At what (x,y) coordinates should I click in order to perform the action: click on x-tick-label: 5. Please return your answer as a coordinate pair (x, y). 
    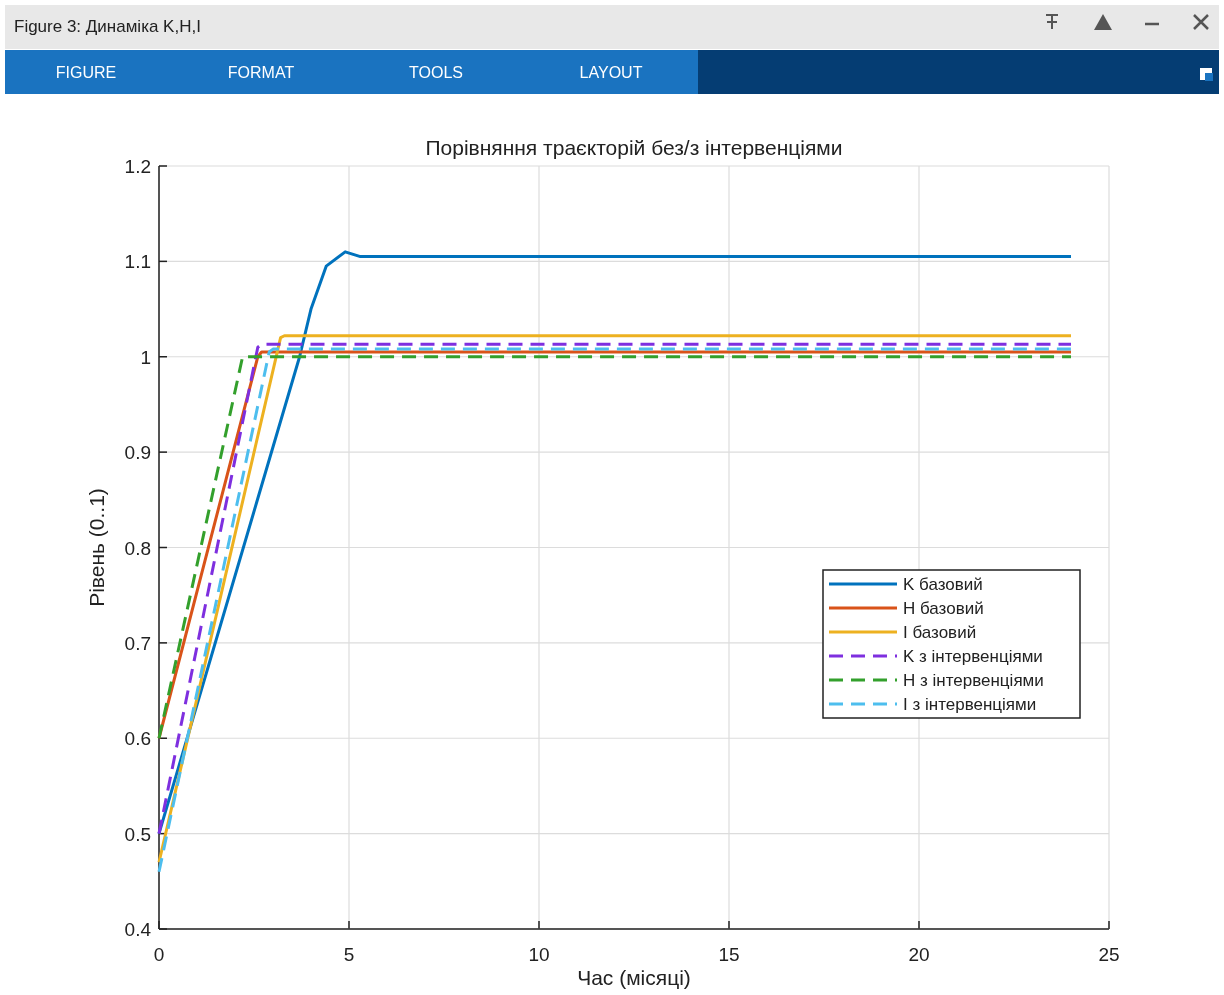
    Looking at the image, I should click on (349, 954).